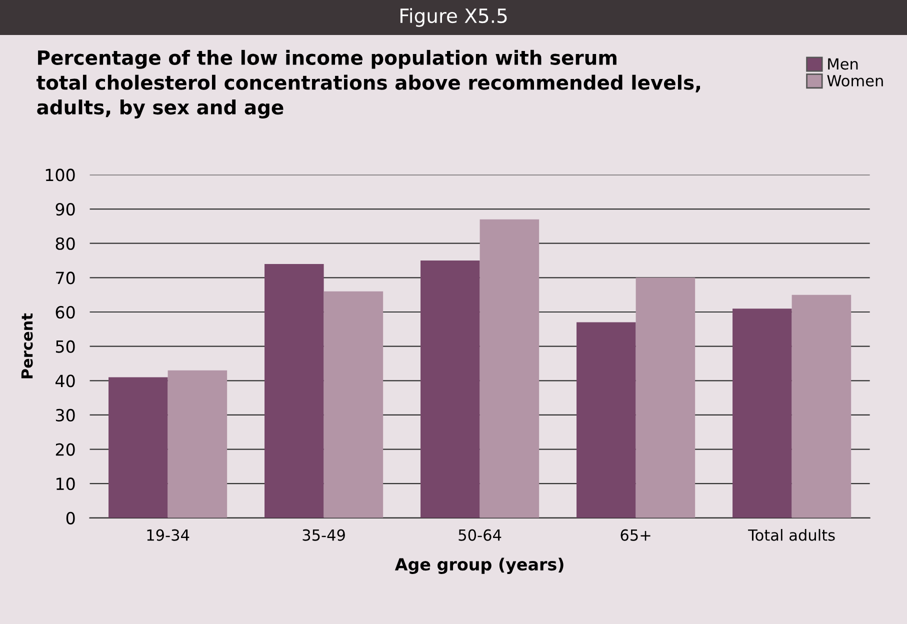 Image resolution: width=907 pixels, height=624 pixels. Describe the element at coordinates (65, 312) in the screenshot. I see `y-tick-label: 60` at that location.